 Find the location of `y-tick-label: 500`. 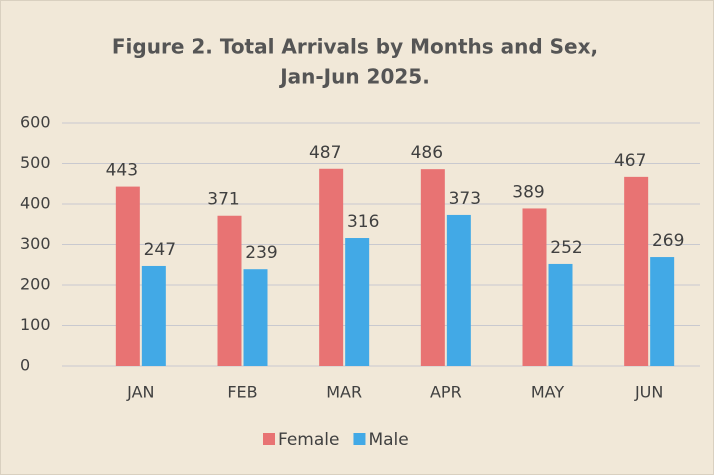

y-tick-label: 500 is located at coordinates (35, 162).